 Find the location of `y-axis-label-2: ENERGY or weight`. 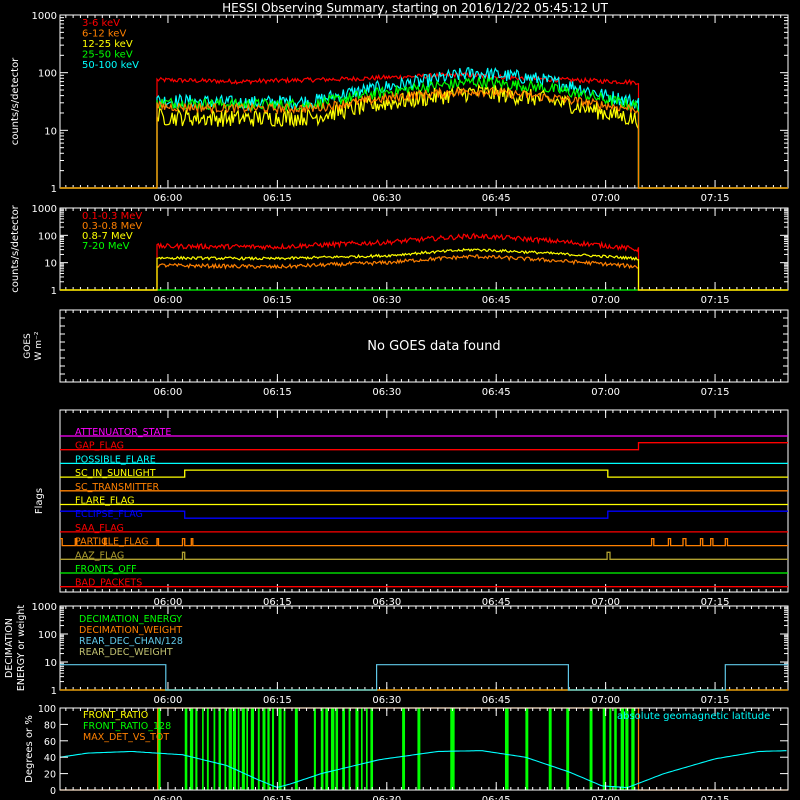

y-axis-label-2: ENERGY or weight is located at coordinates (21, 648).